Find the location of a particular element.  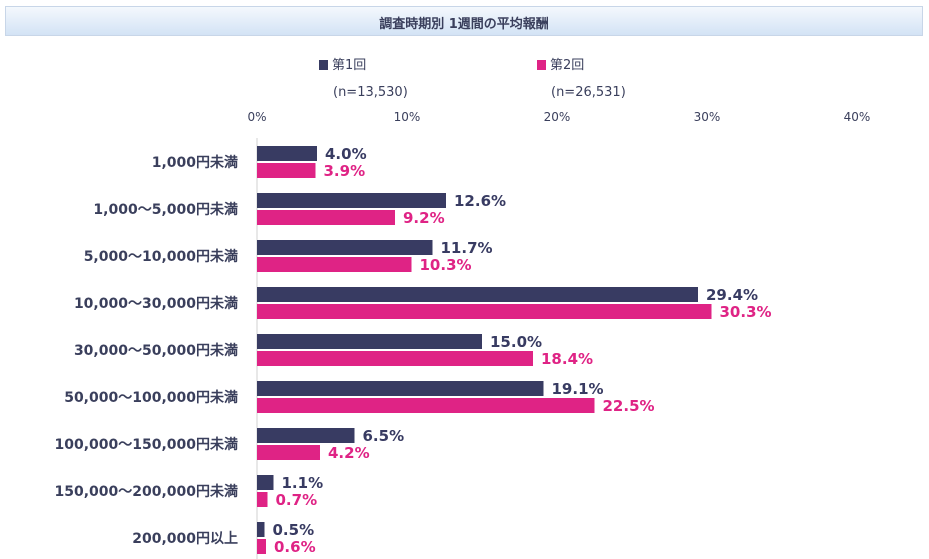

category-label: 30,000～50,000円未満 is located at coordinates (156, 350).